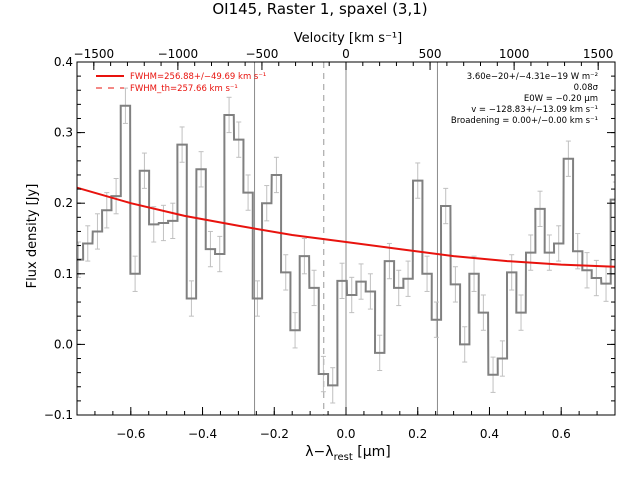 This screenshot has width=640, height=480. What do you see at coordinates (319, 9) in the screenshot?
I see `chart-title: OI145, Raster 1, spaxel (3,1)` at bounding box center [319, 9].